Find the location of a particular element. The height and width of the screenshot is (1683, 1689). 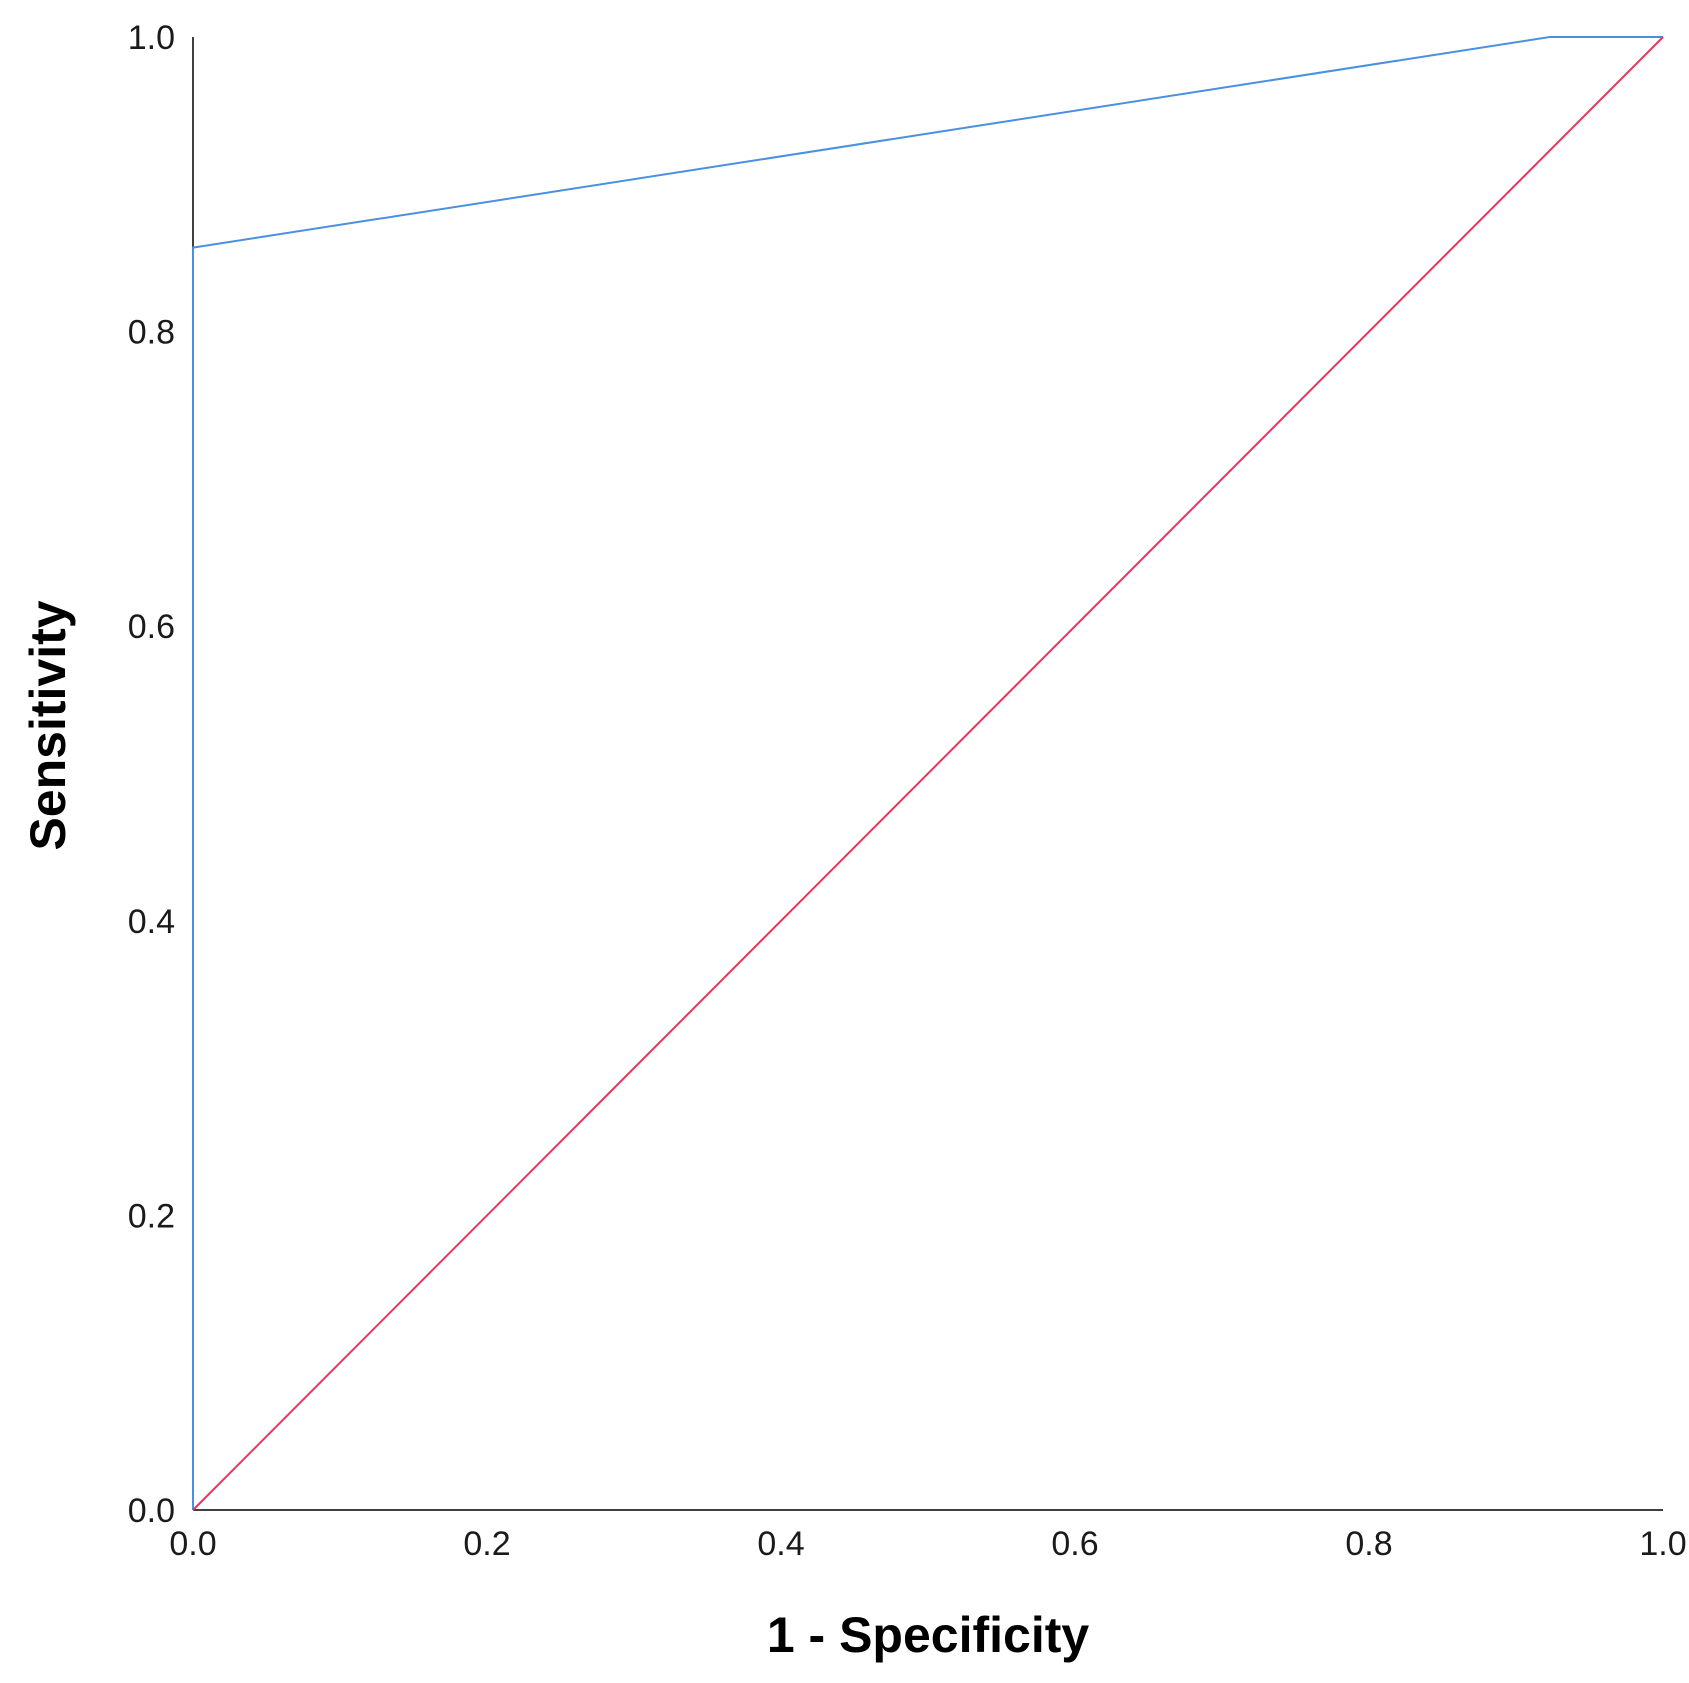

y-tick-label: 0.0 is located at coordinates (151, 1511).